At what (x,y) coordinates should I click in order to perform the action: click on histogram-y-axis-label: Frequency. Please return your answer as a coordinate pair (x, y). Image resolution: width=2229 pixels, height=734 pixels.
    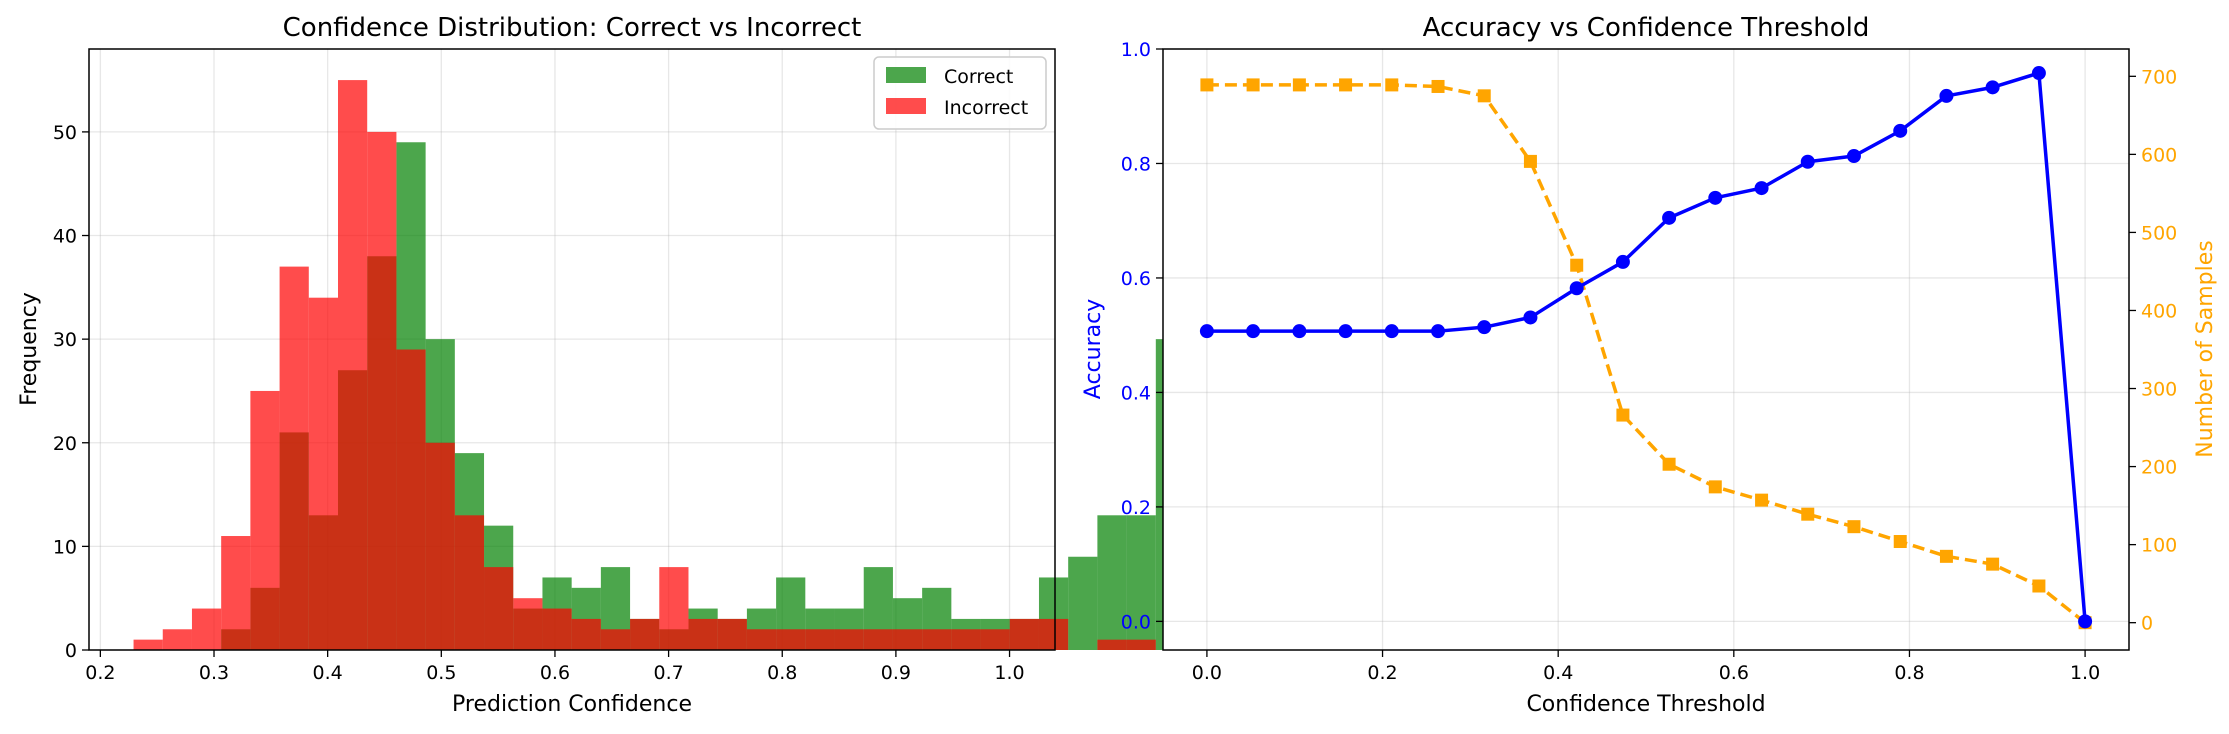
    Looking at the image, I should click on (29, 349).